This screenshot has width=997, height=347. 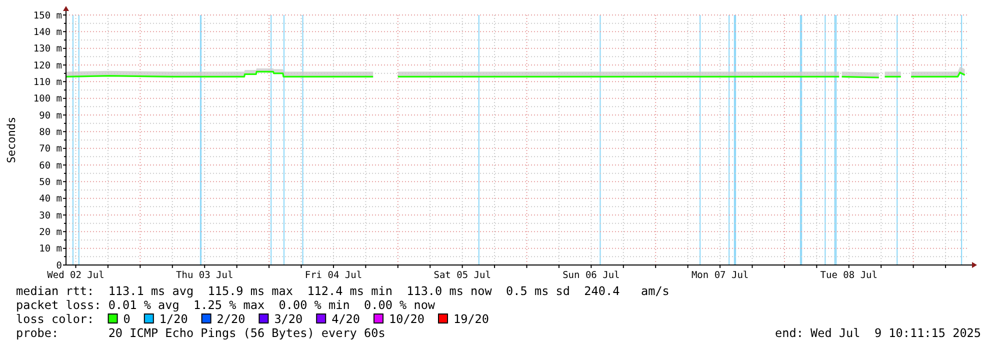 I want to click on x-tick-label: Tue 08 Jul, so click(x=849, y=275).